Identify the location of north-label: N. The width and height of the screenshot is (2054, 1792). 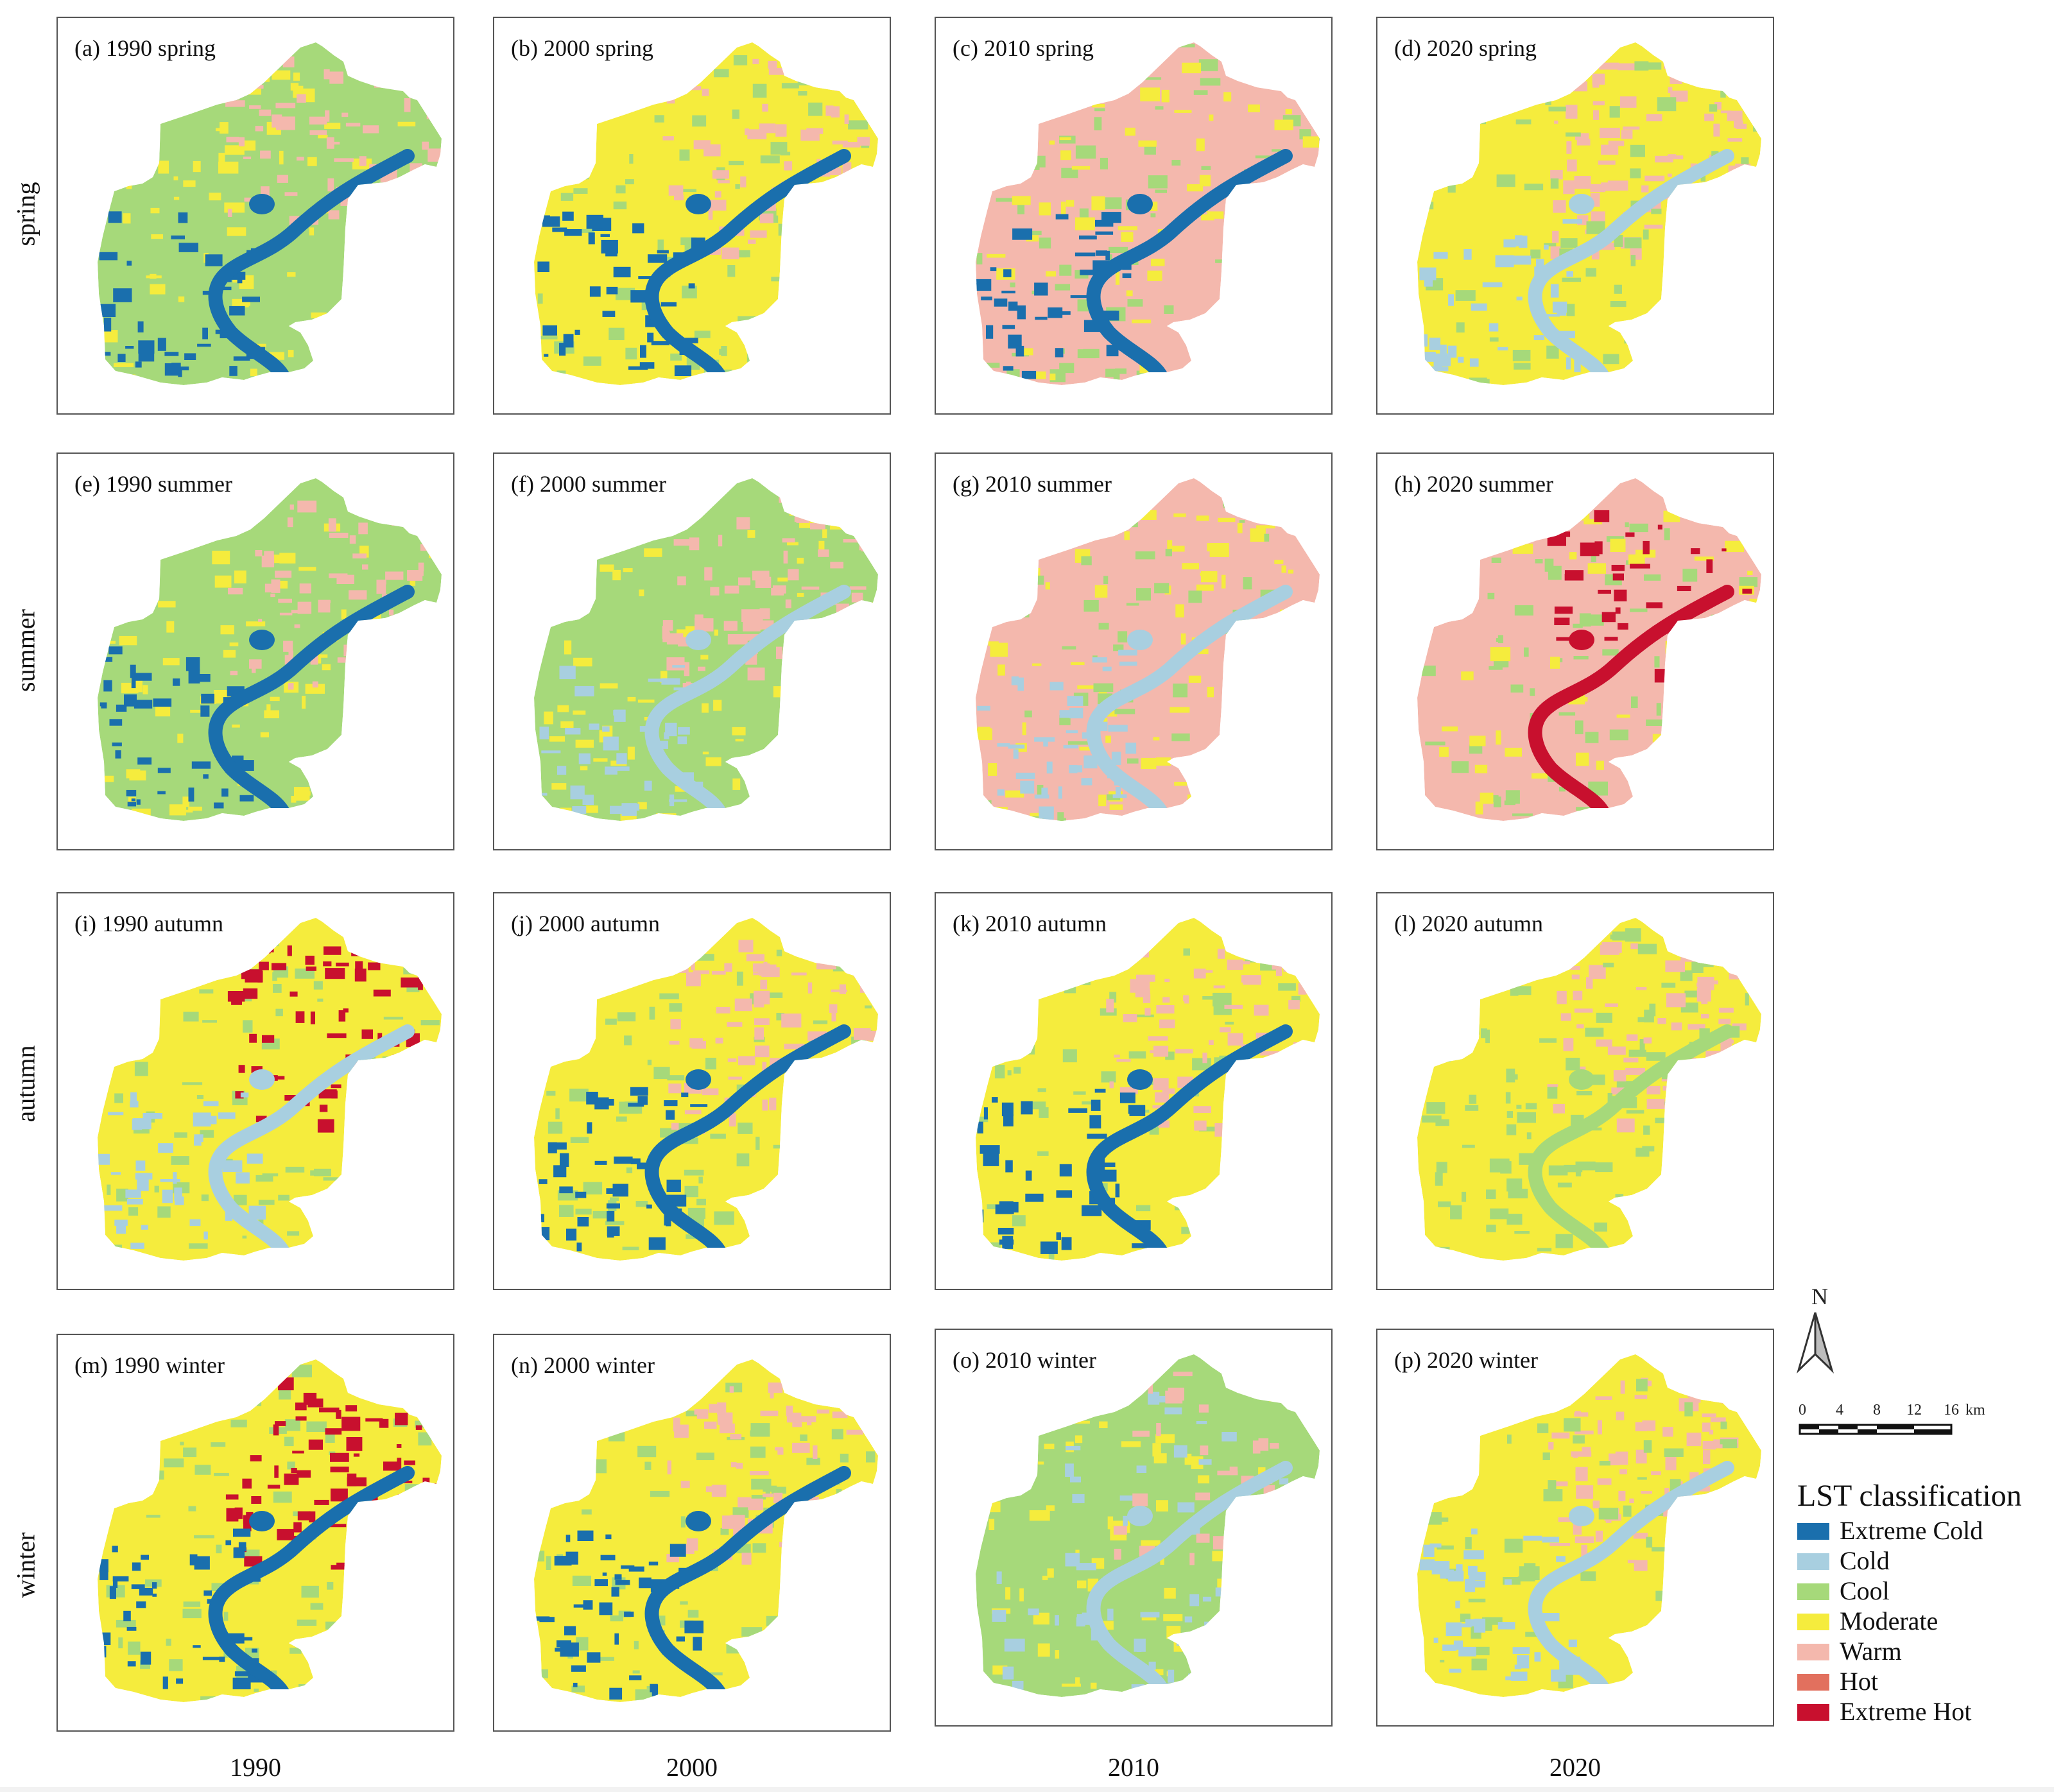
(1819, 1296).